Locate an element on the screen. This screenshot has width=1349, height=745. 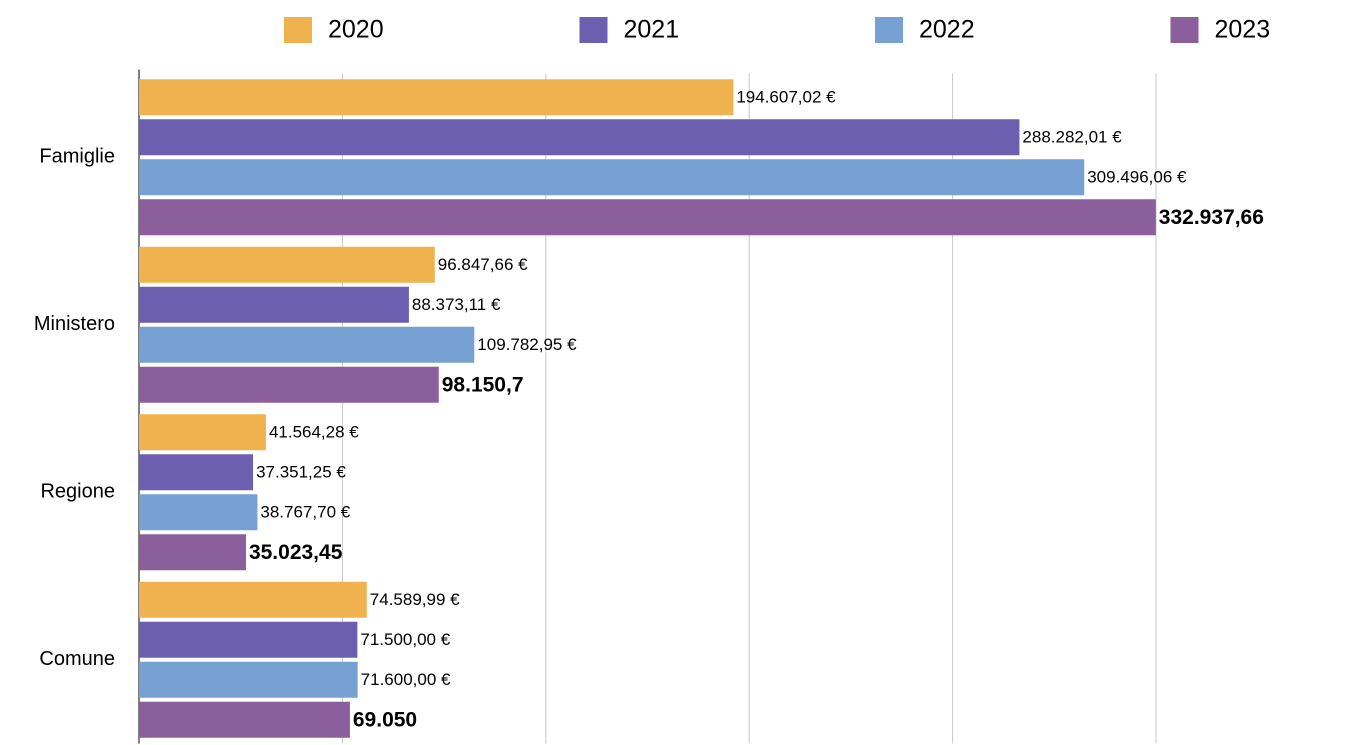
value-label: 71.600,00 € is located at coordinates (406, 679).